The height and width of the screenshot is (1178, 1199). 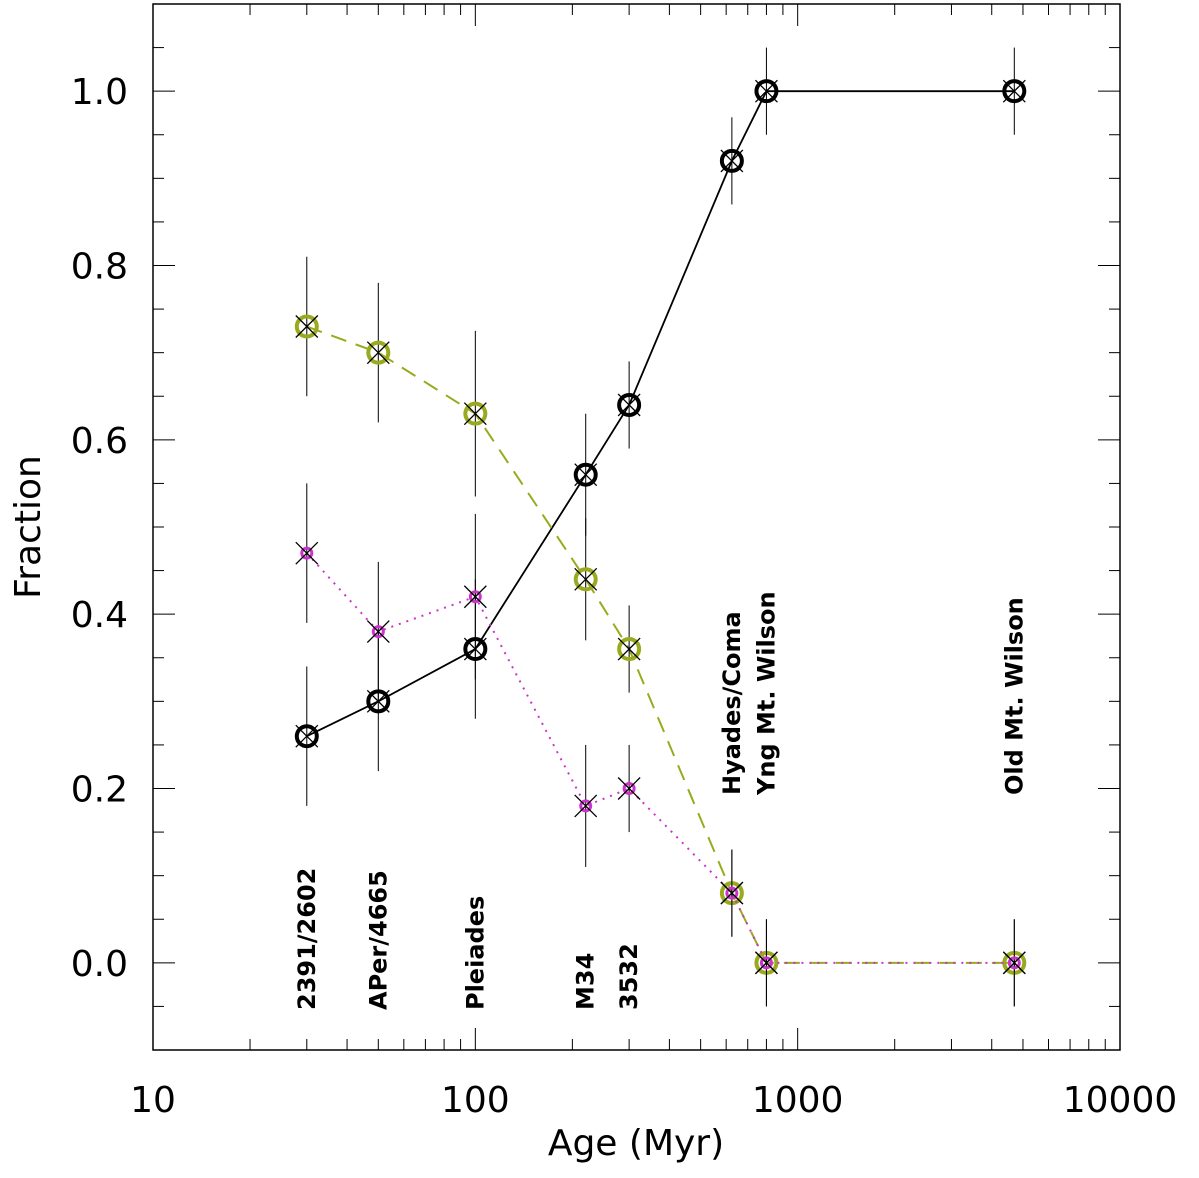 I want to click on annotation-label: Pleiades, so click(x=475, y=953).